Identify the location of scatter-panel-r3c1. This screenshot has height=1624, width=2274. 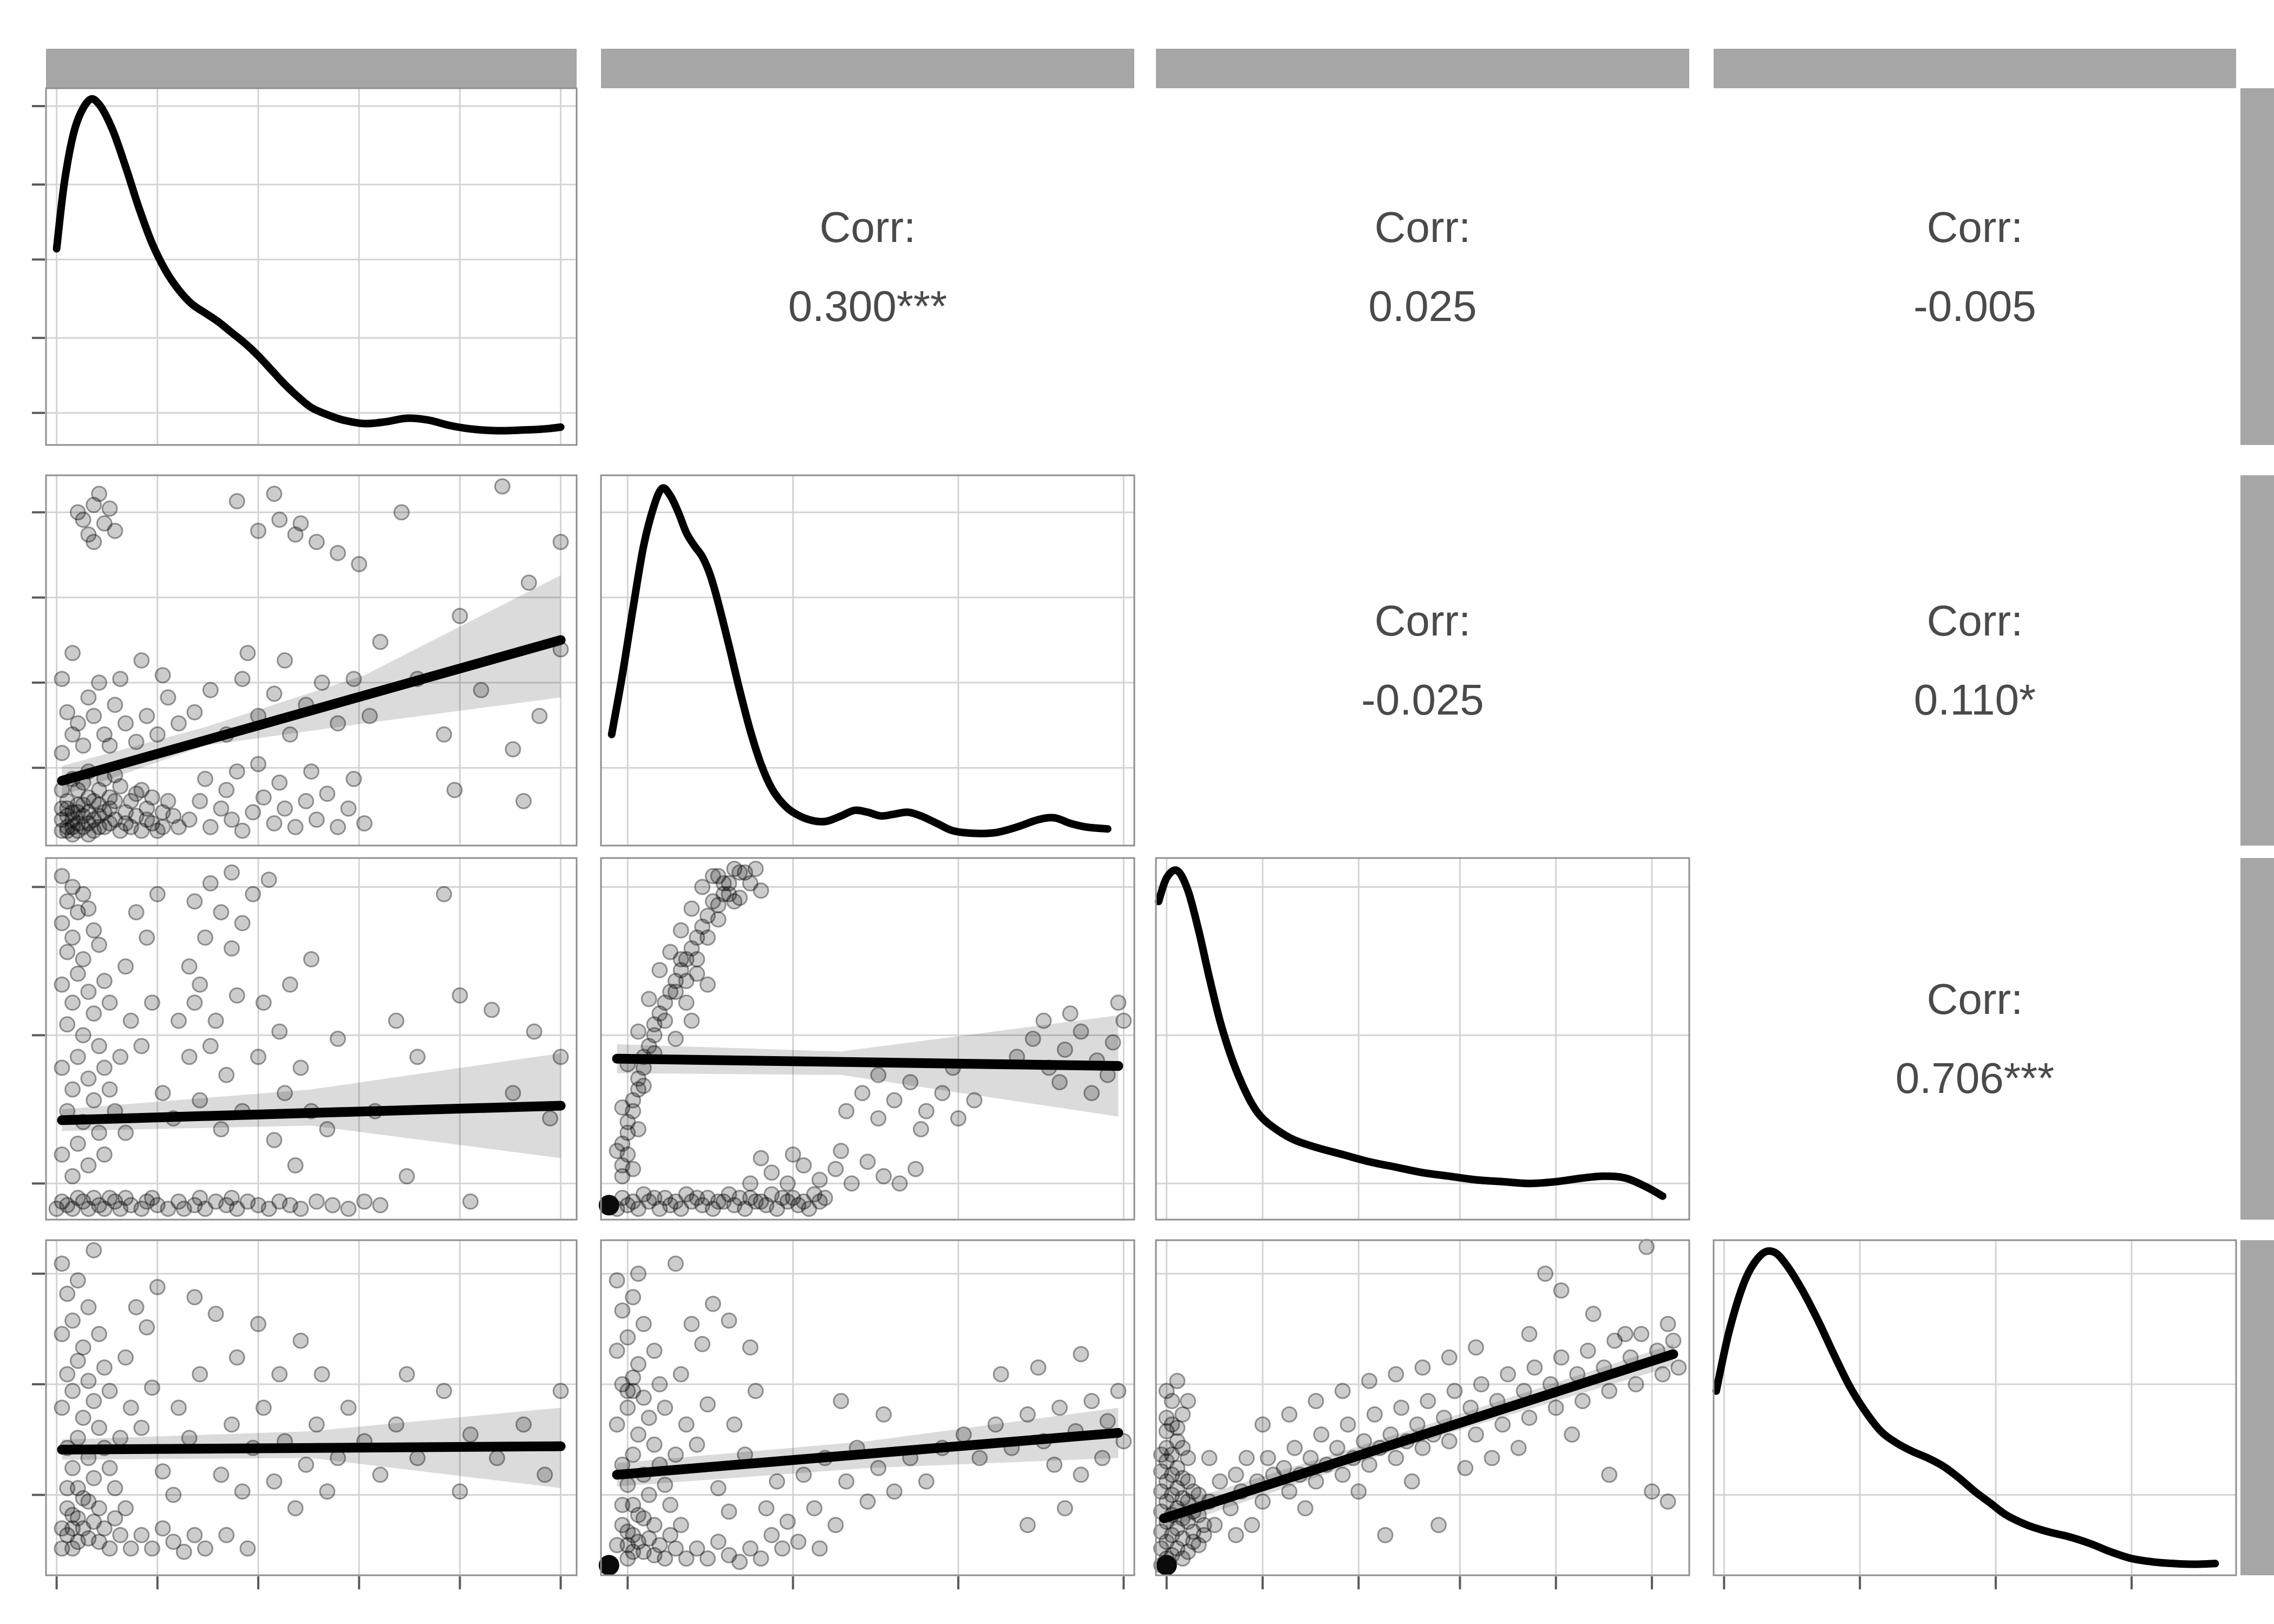
(312, 1039).